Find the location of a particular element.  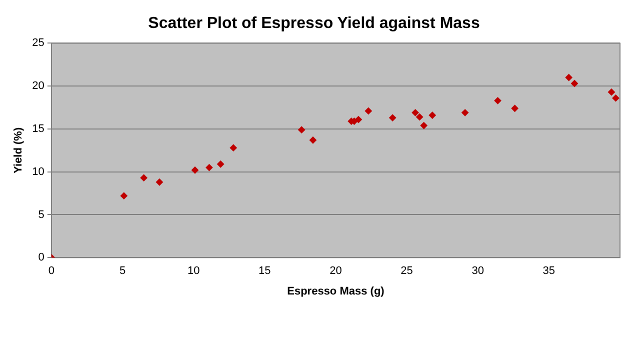

x-tick-label: 30 is located at coordinates (478, 271).